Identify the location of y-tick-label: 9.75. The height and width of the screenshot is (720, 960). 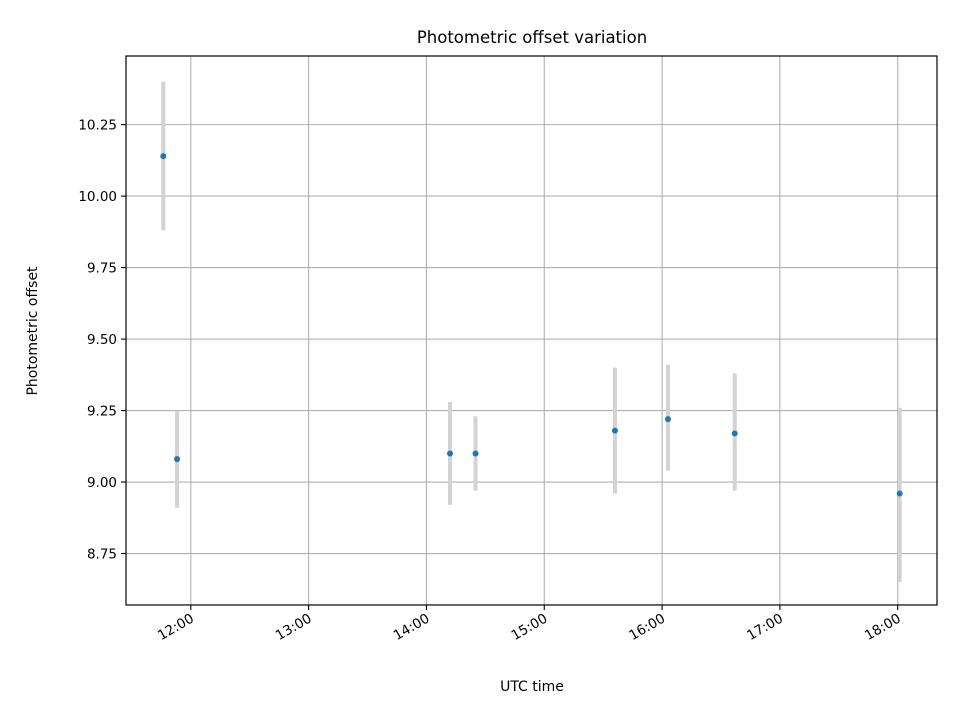
(102, 269).